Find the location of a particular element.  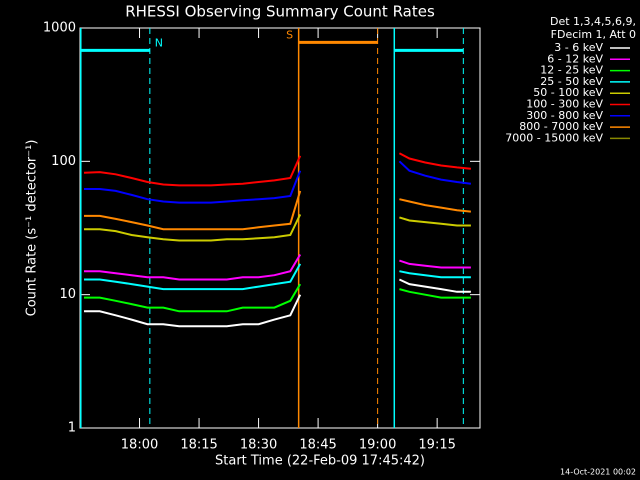

legend-label: 7000 - 15000 keV is located at coordinates (554, 137).